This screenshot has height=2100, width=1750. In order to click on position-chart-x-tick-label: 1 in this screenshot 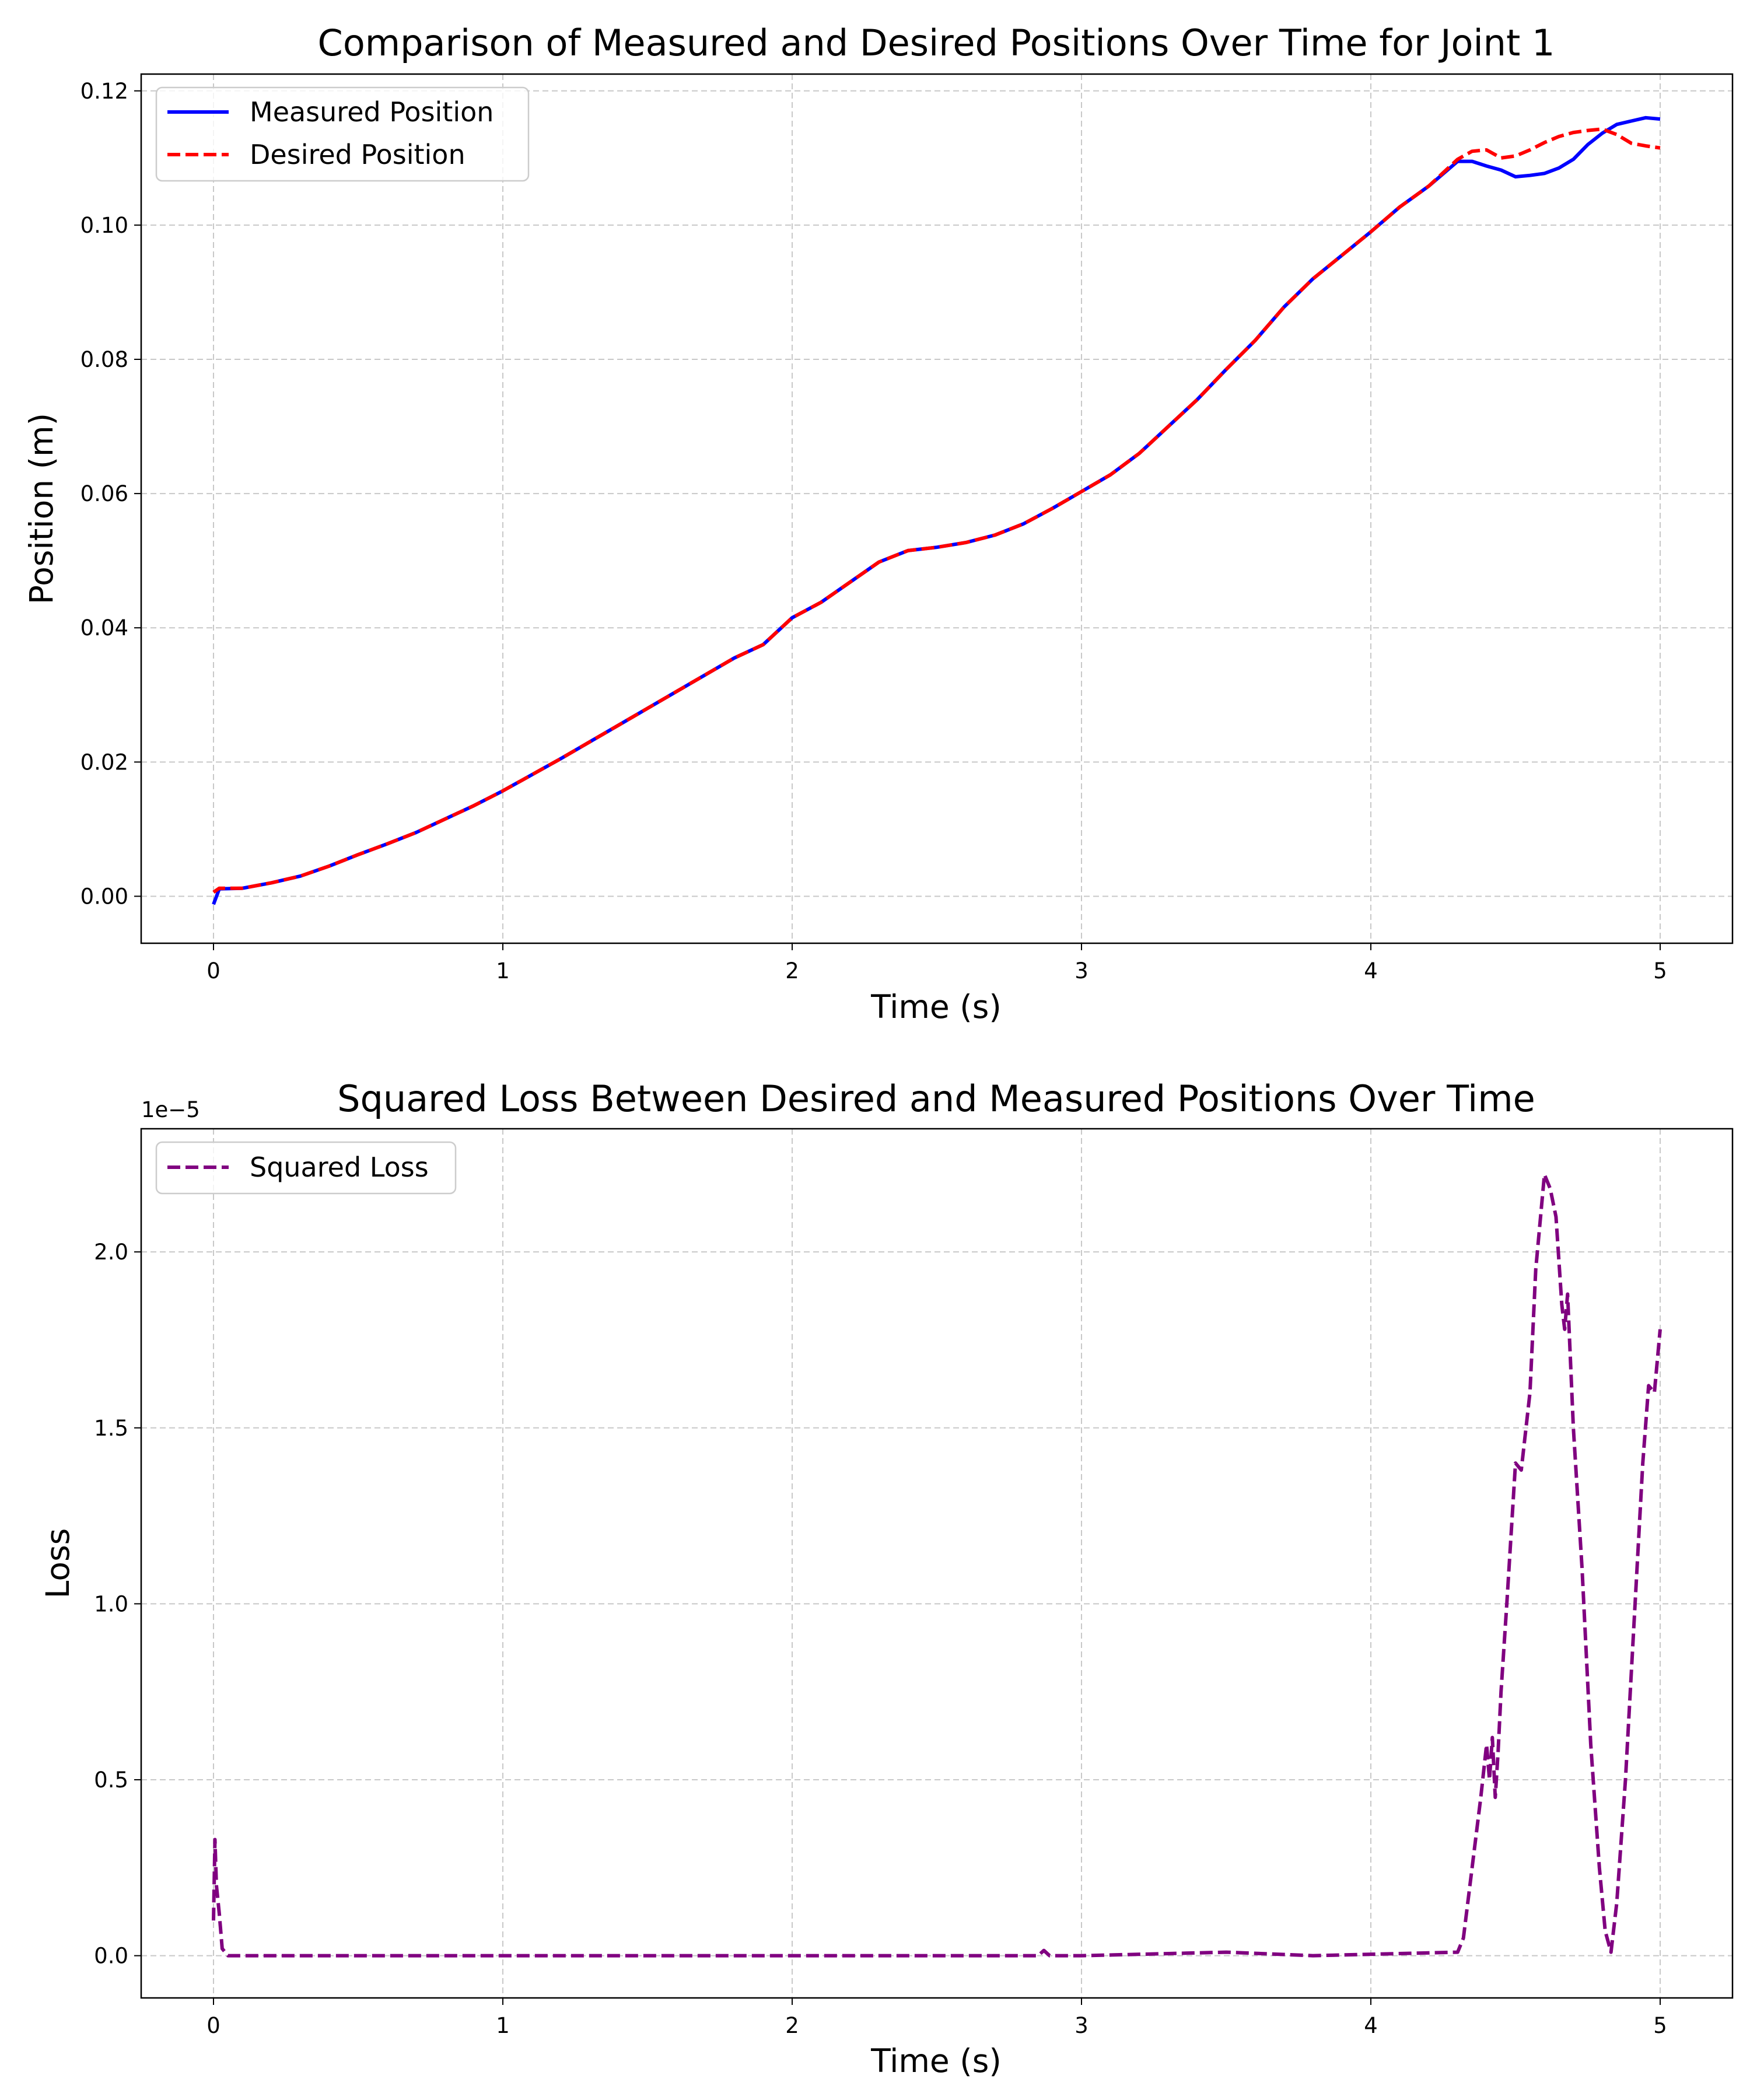, I will do `click(503, 971)`.